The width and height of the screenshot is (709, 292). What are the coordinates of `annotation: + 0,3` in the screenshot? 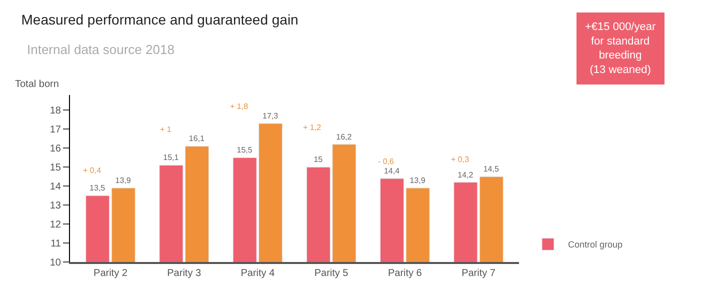 It's located at (460, 159).